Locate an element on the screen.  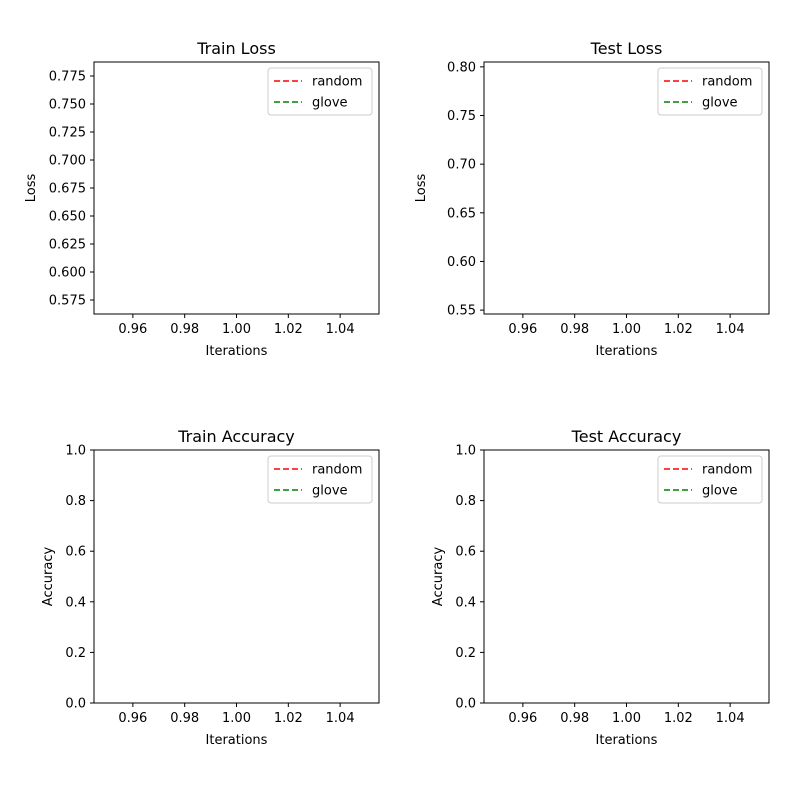
chart-title: Test Accuracy is located at coordinates (626, 436).